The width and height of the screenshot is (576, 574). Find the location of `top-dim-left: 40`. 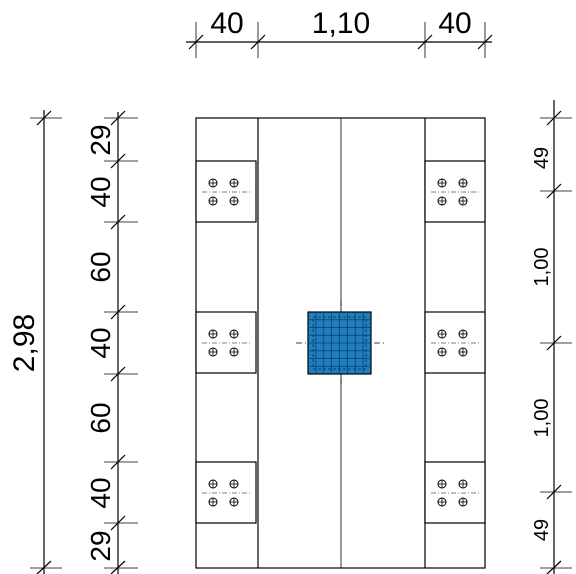

top-dim-left: 40 is located at coordinates (226, 23).